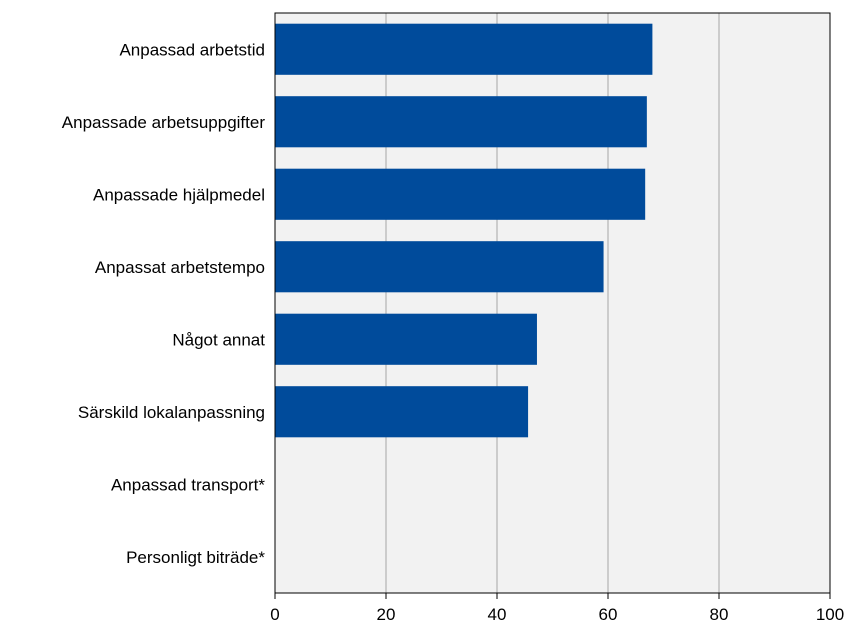 This screenshot has height=626, width=856. I want to click on category-label: Personligt biträde*, so click(195, 557).